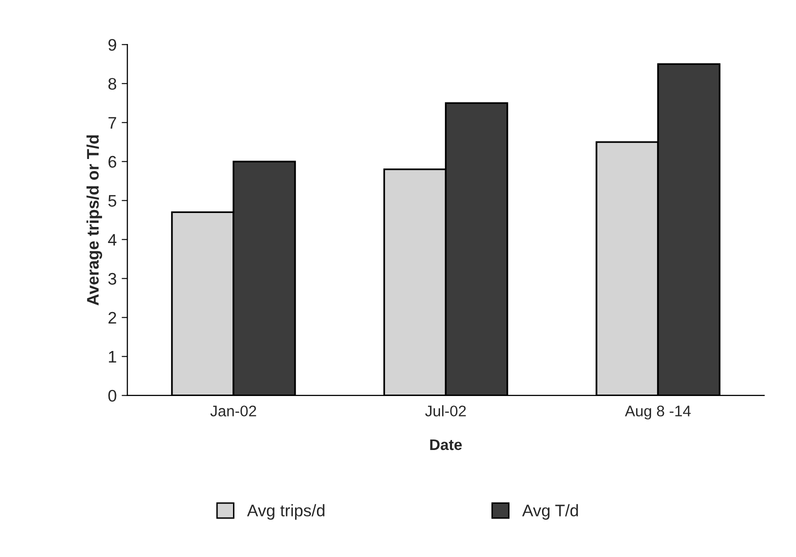  I want to click on y-tick-label: 7, so click(112, 123).